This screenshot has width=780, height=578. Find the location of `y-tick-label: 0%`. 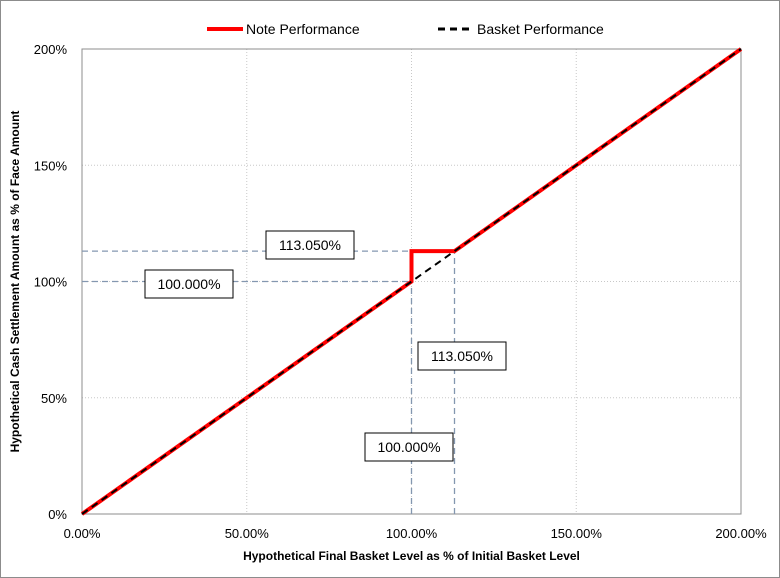

y-tick-label: 0% is located at coordinates (57, 514).